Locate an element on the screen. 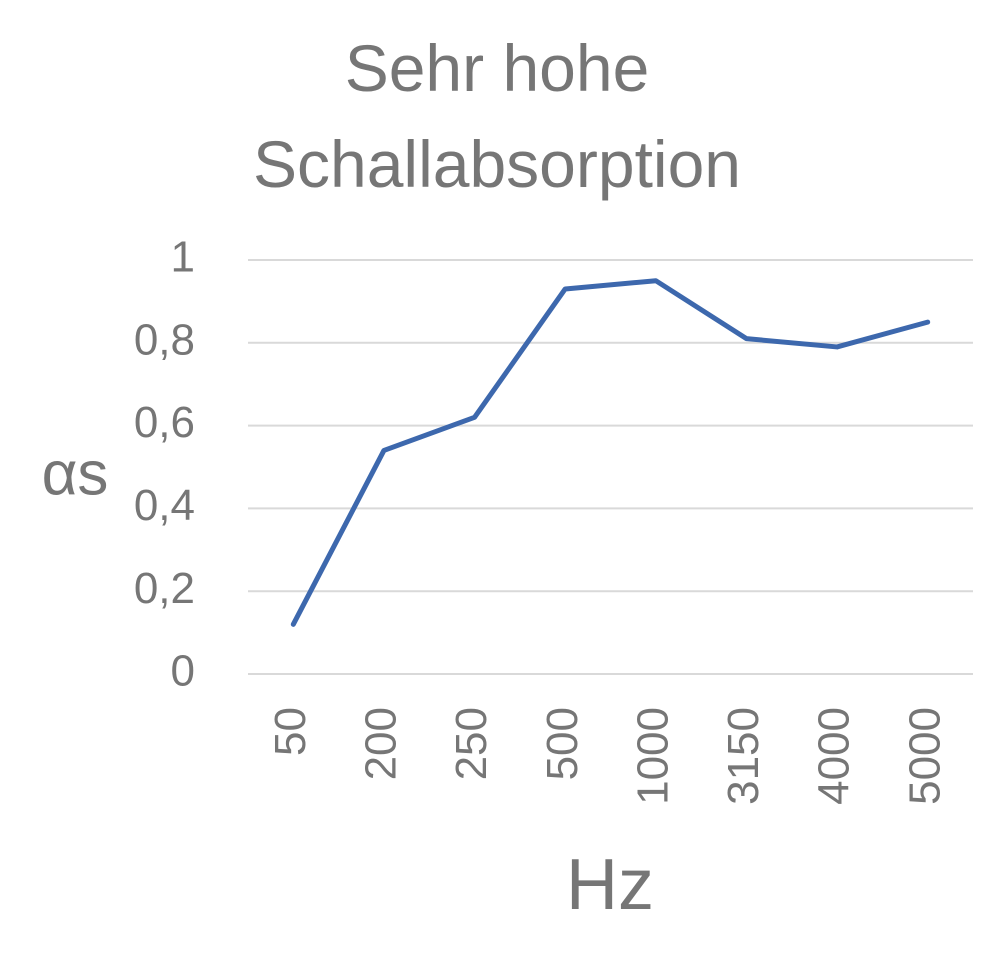 This screenshot has height=972, width=1000. y-tick-label: 0 is located at coordinates (183, 671).